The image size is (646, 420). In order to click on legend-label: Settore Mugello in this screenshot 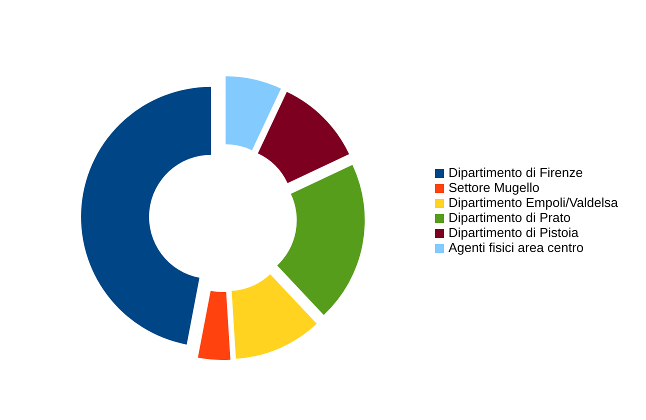, I will do `click(494, 187)`.